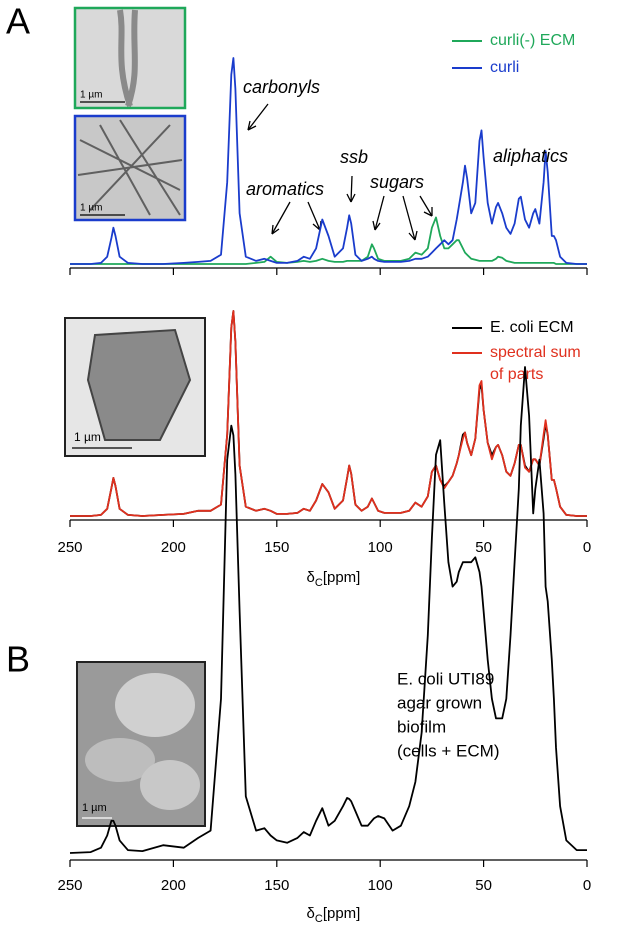  What do you see at coordinates (397, 182) in the screenshot?
I see `annotation: sugars` at bounding box center [397, 182].